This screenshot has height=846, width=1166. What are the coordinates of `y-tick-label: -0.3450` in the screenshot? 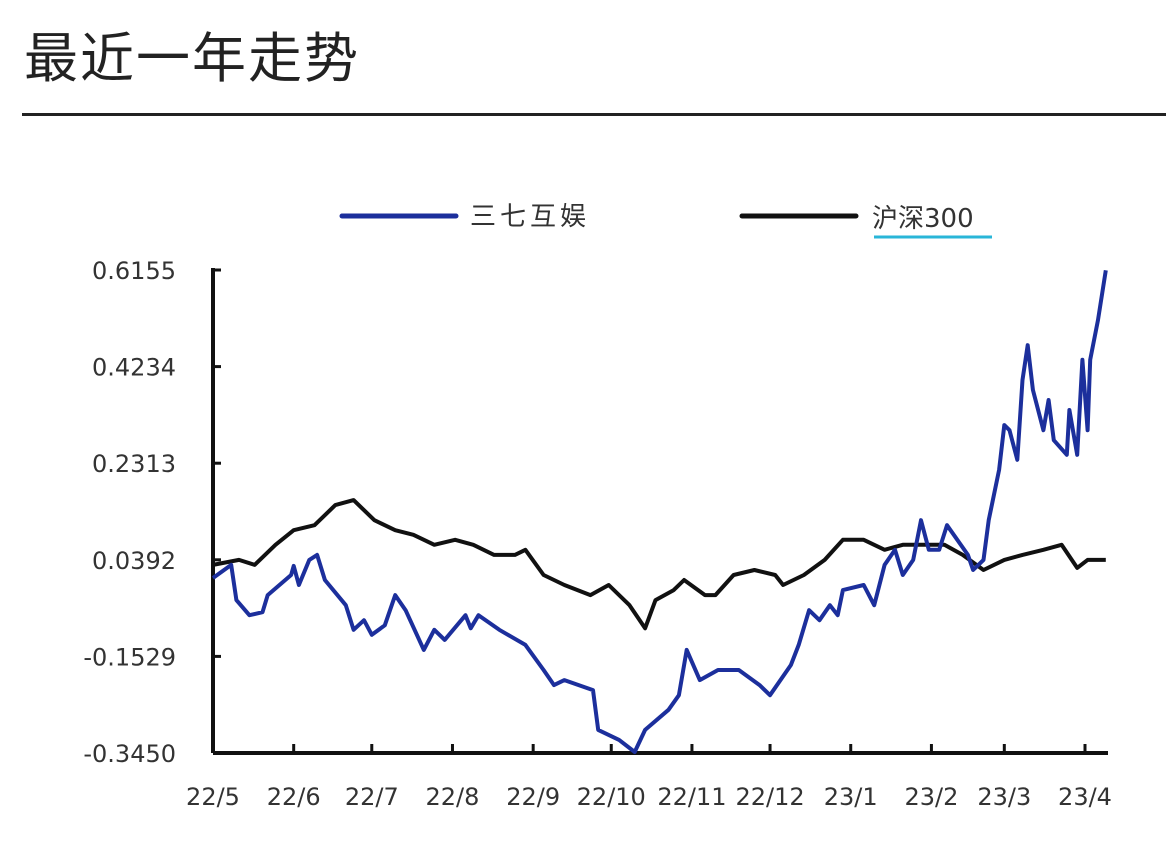 It's located at (129, 754).